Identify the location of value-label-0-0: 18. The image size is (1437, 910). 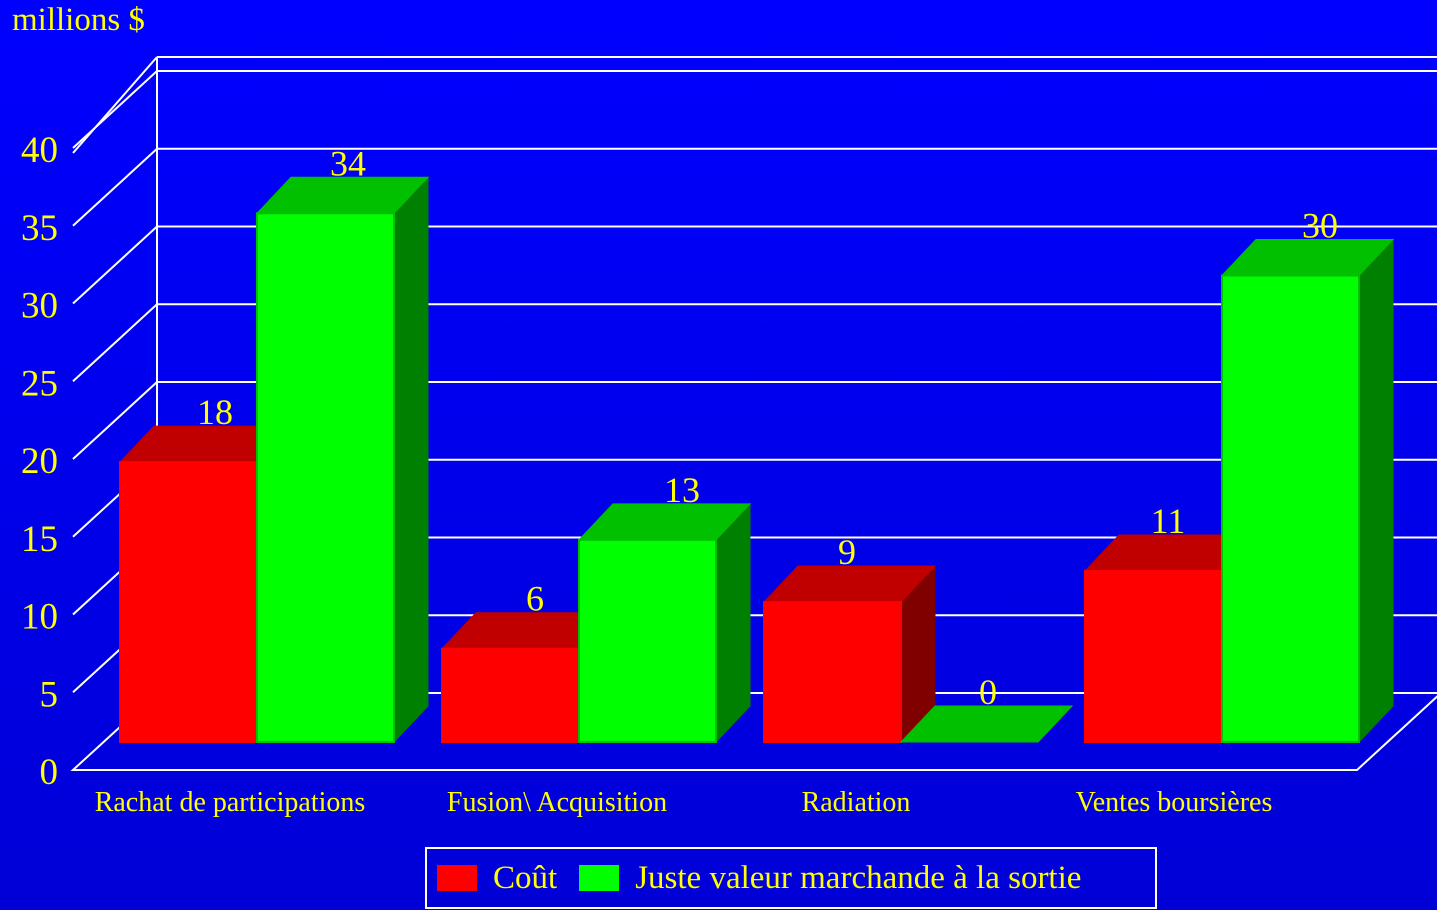
(215, 412).